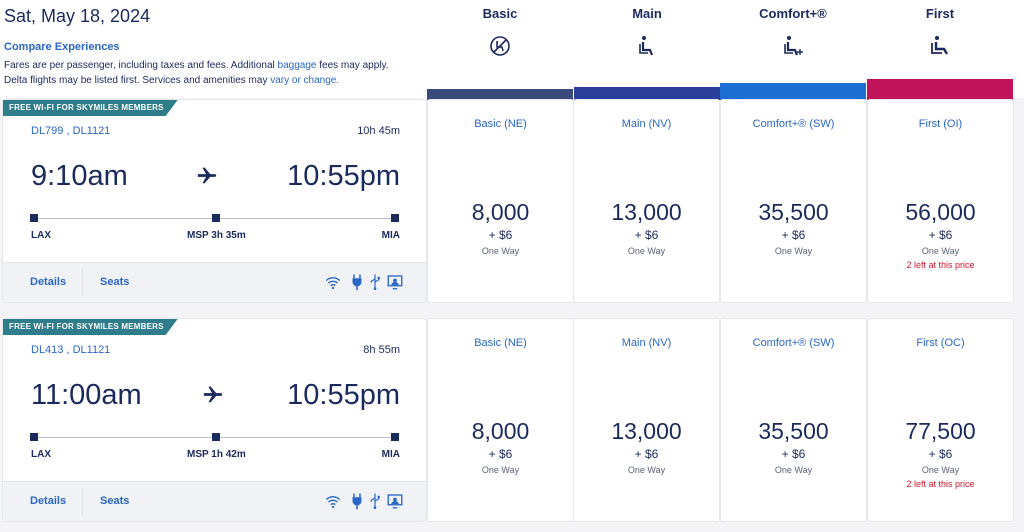  I want to click on seat-plus-icon, so click(793, 46).